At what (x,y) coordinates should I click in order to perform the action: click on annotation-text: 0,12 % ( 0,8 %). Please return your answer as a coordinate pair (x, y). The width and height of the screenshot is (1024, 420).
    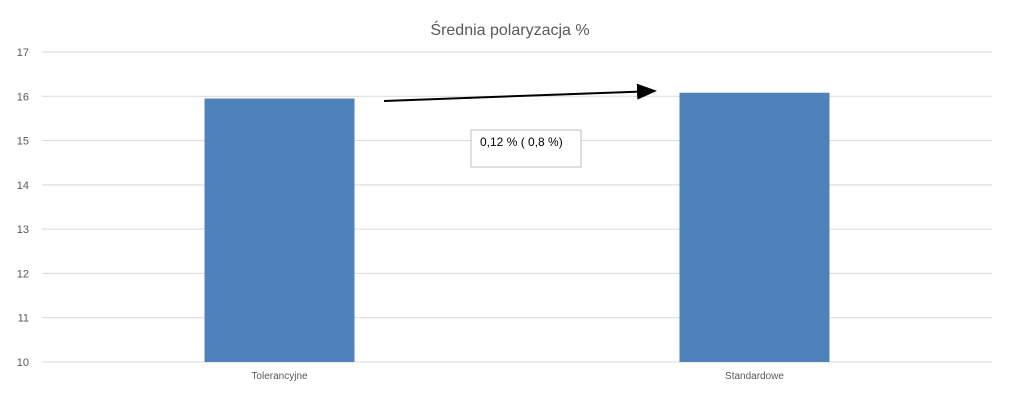
    Looking at the image, I should click on (521, 142).